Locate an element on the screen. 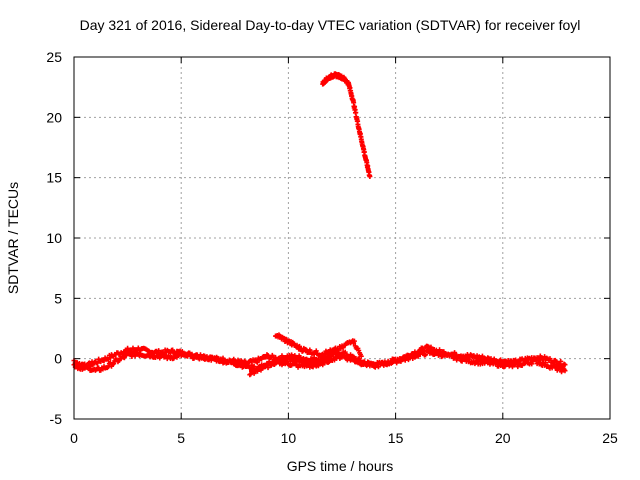 Image resolution: width=640 pixels, height=480 pixels. series-trace-d is located at coordinates (290, 366).